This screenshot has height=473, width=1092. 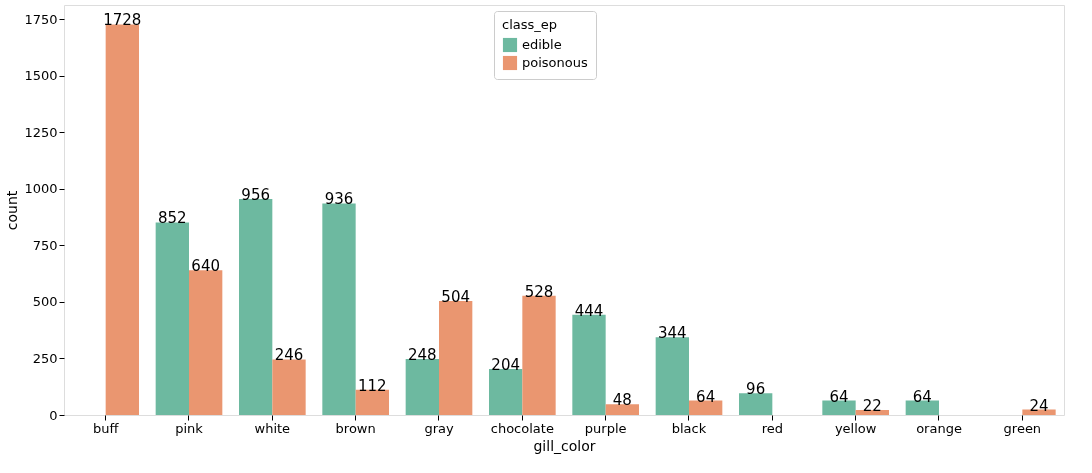 What do you see at coordinates (41, 19) in the screenshot?
I see `y-tick-label: 1750` at bounding box center [41, 19].